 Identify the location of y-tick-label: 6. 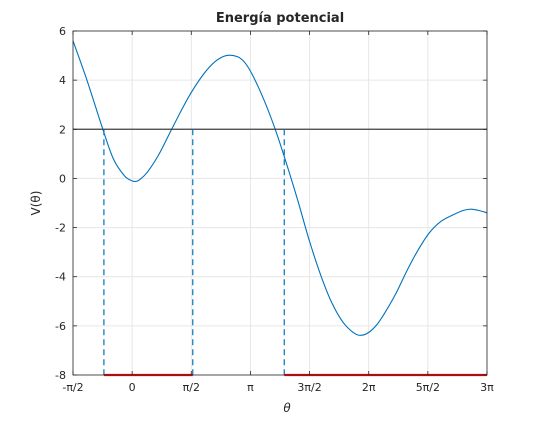
(62, 31).